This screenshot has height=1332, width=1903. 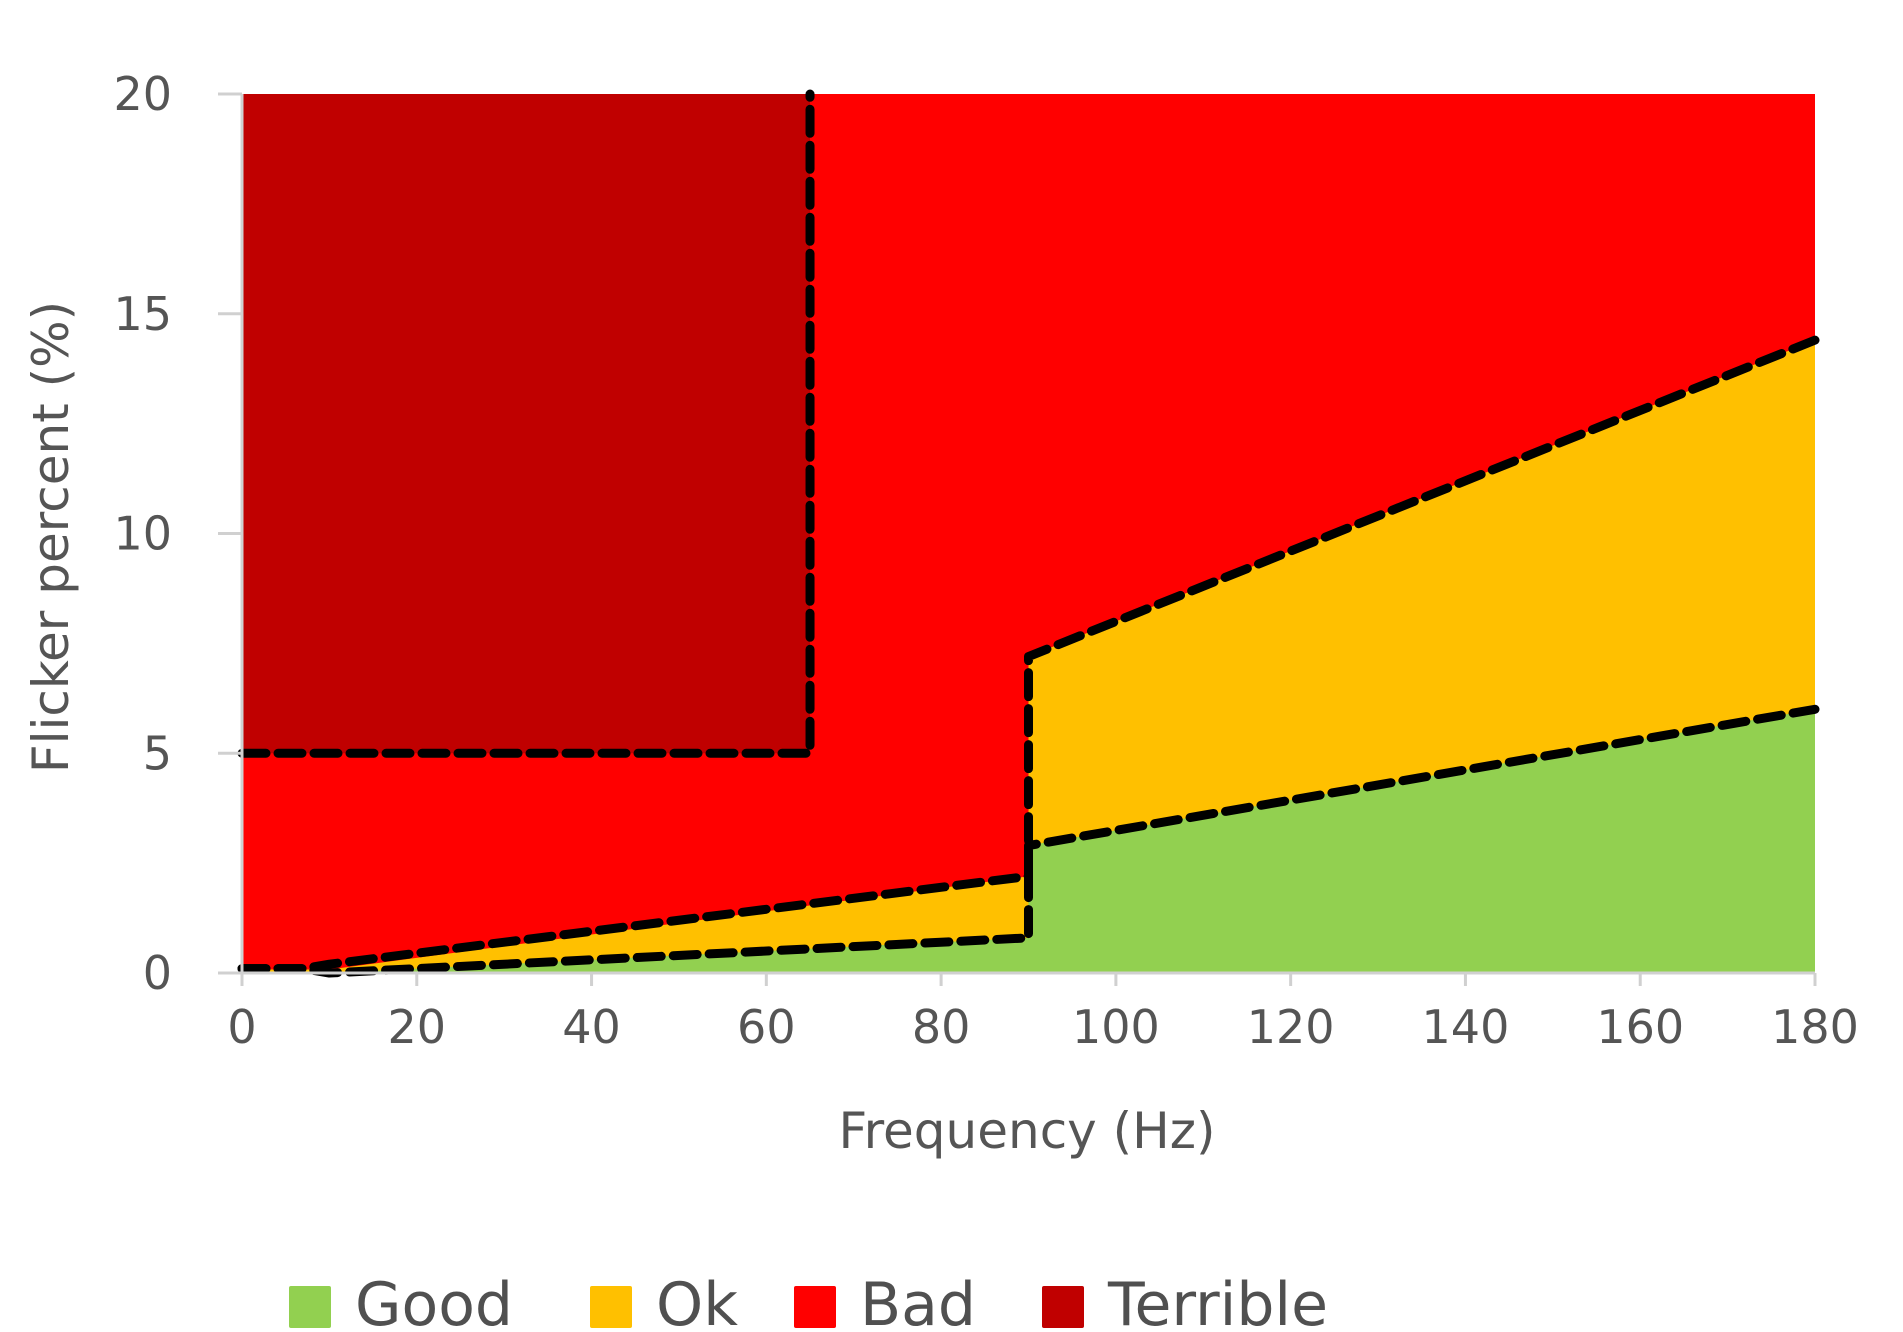 What do you see at coordinates (697, 1299) in the screenshot?
I see `legend-label-ok: Ok` at bounding box center [697, 1299].